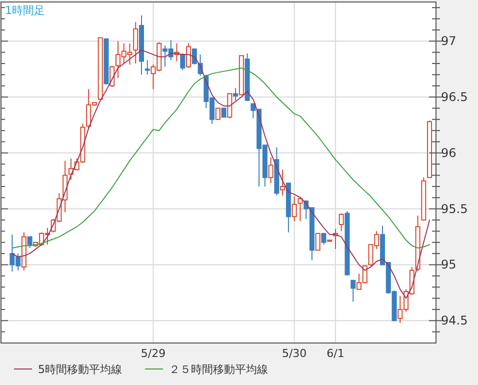 The image size is (478, 385). What do you see at coordinates (448, 153) in the screenshot?
I see `y-tick-label: 96` at bounding box center [448, 153].